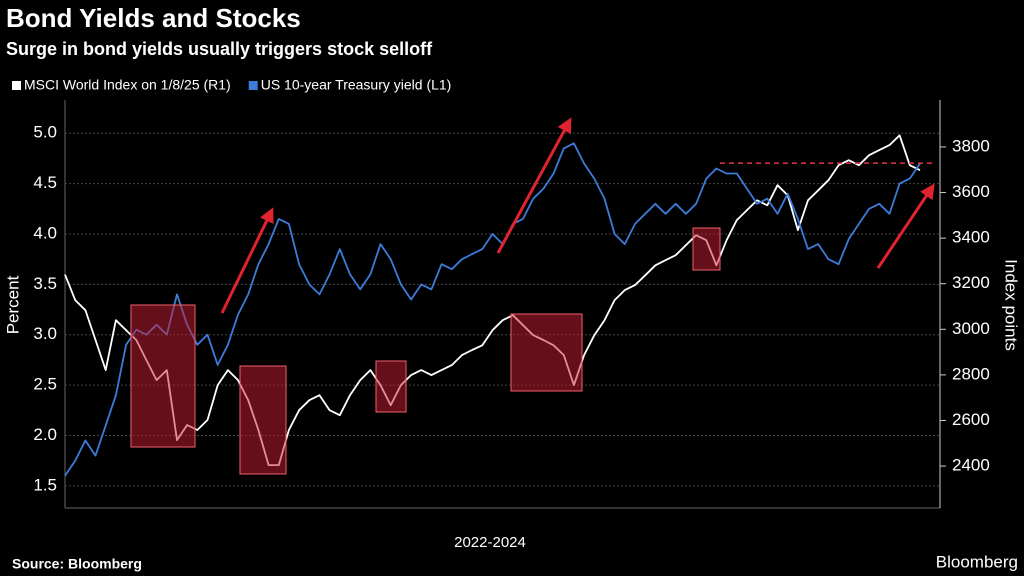 The width and height of the screenshot is (1024, 576). I want to click on legend-label: US 10-year Treasury yield (L1), so click(356, 85).